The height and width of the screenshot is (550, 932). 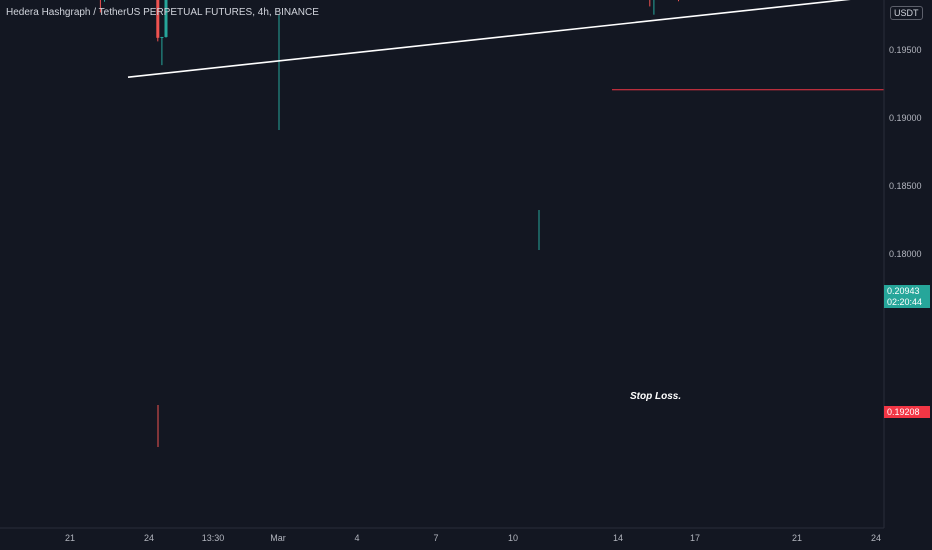 I want to click on time-tick-label: 7, so click(x=435, y=538).